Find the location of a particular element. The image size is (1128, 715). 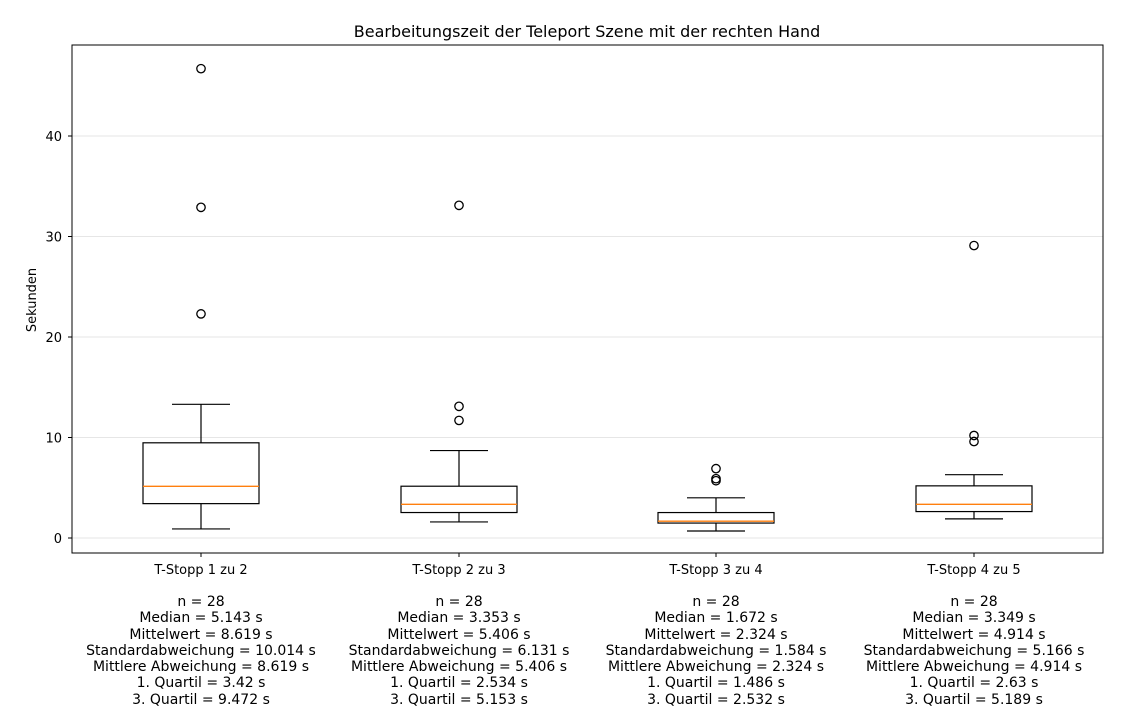

stats-line: Standardabweichung = 5.166 s is located at coordinates (974, 650).